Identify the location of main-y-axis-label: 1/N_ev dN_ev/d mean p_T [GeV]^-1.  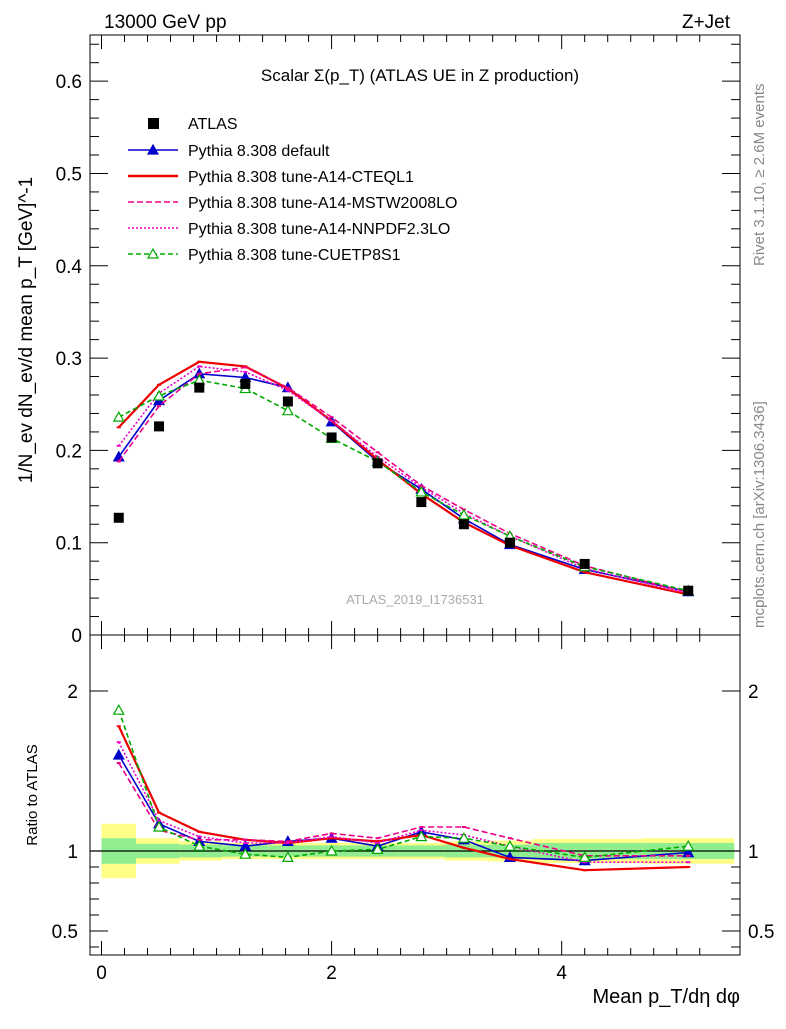
(26, 330).